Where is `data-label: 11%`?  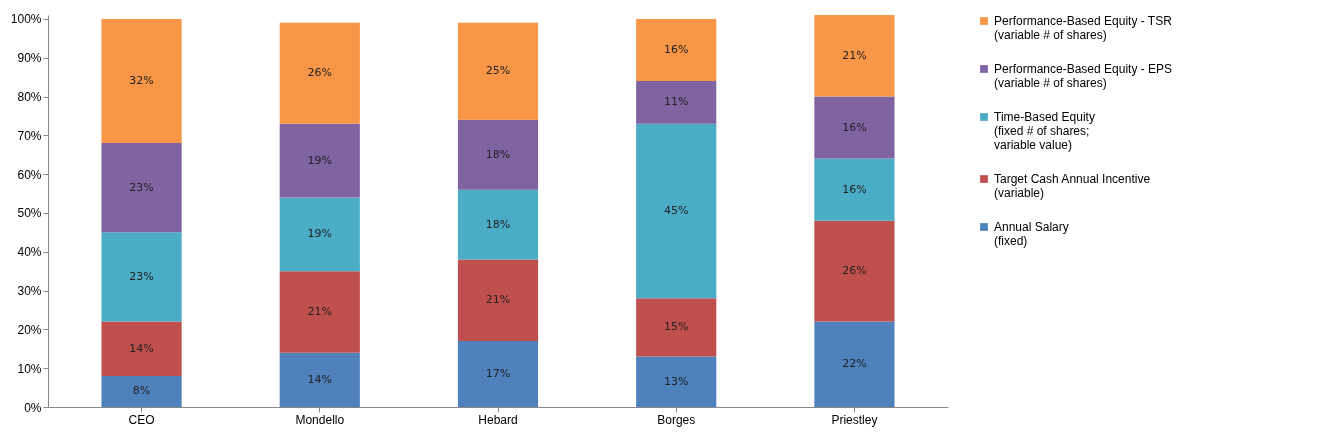 data-label: 11% is located at coordinates (676, 102).